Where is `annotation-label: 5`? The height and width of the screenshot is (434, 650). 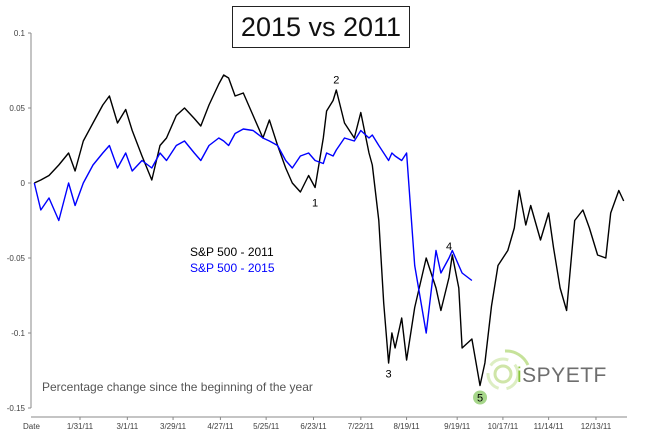 annotation-label: 5 is located at coordinates (480, 399).